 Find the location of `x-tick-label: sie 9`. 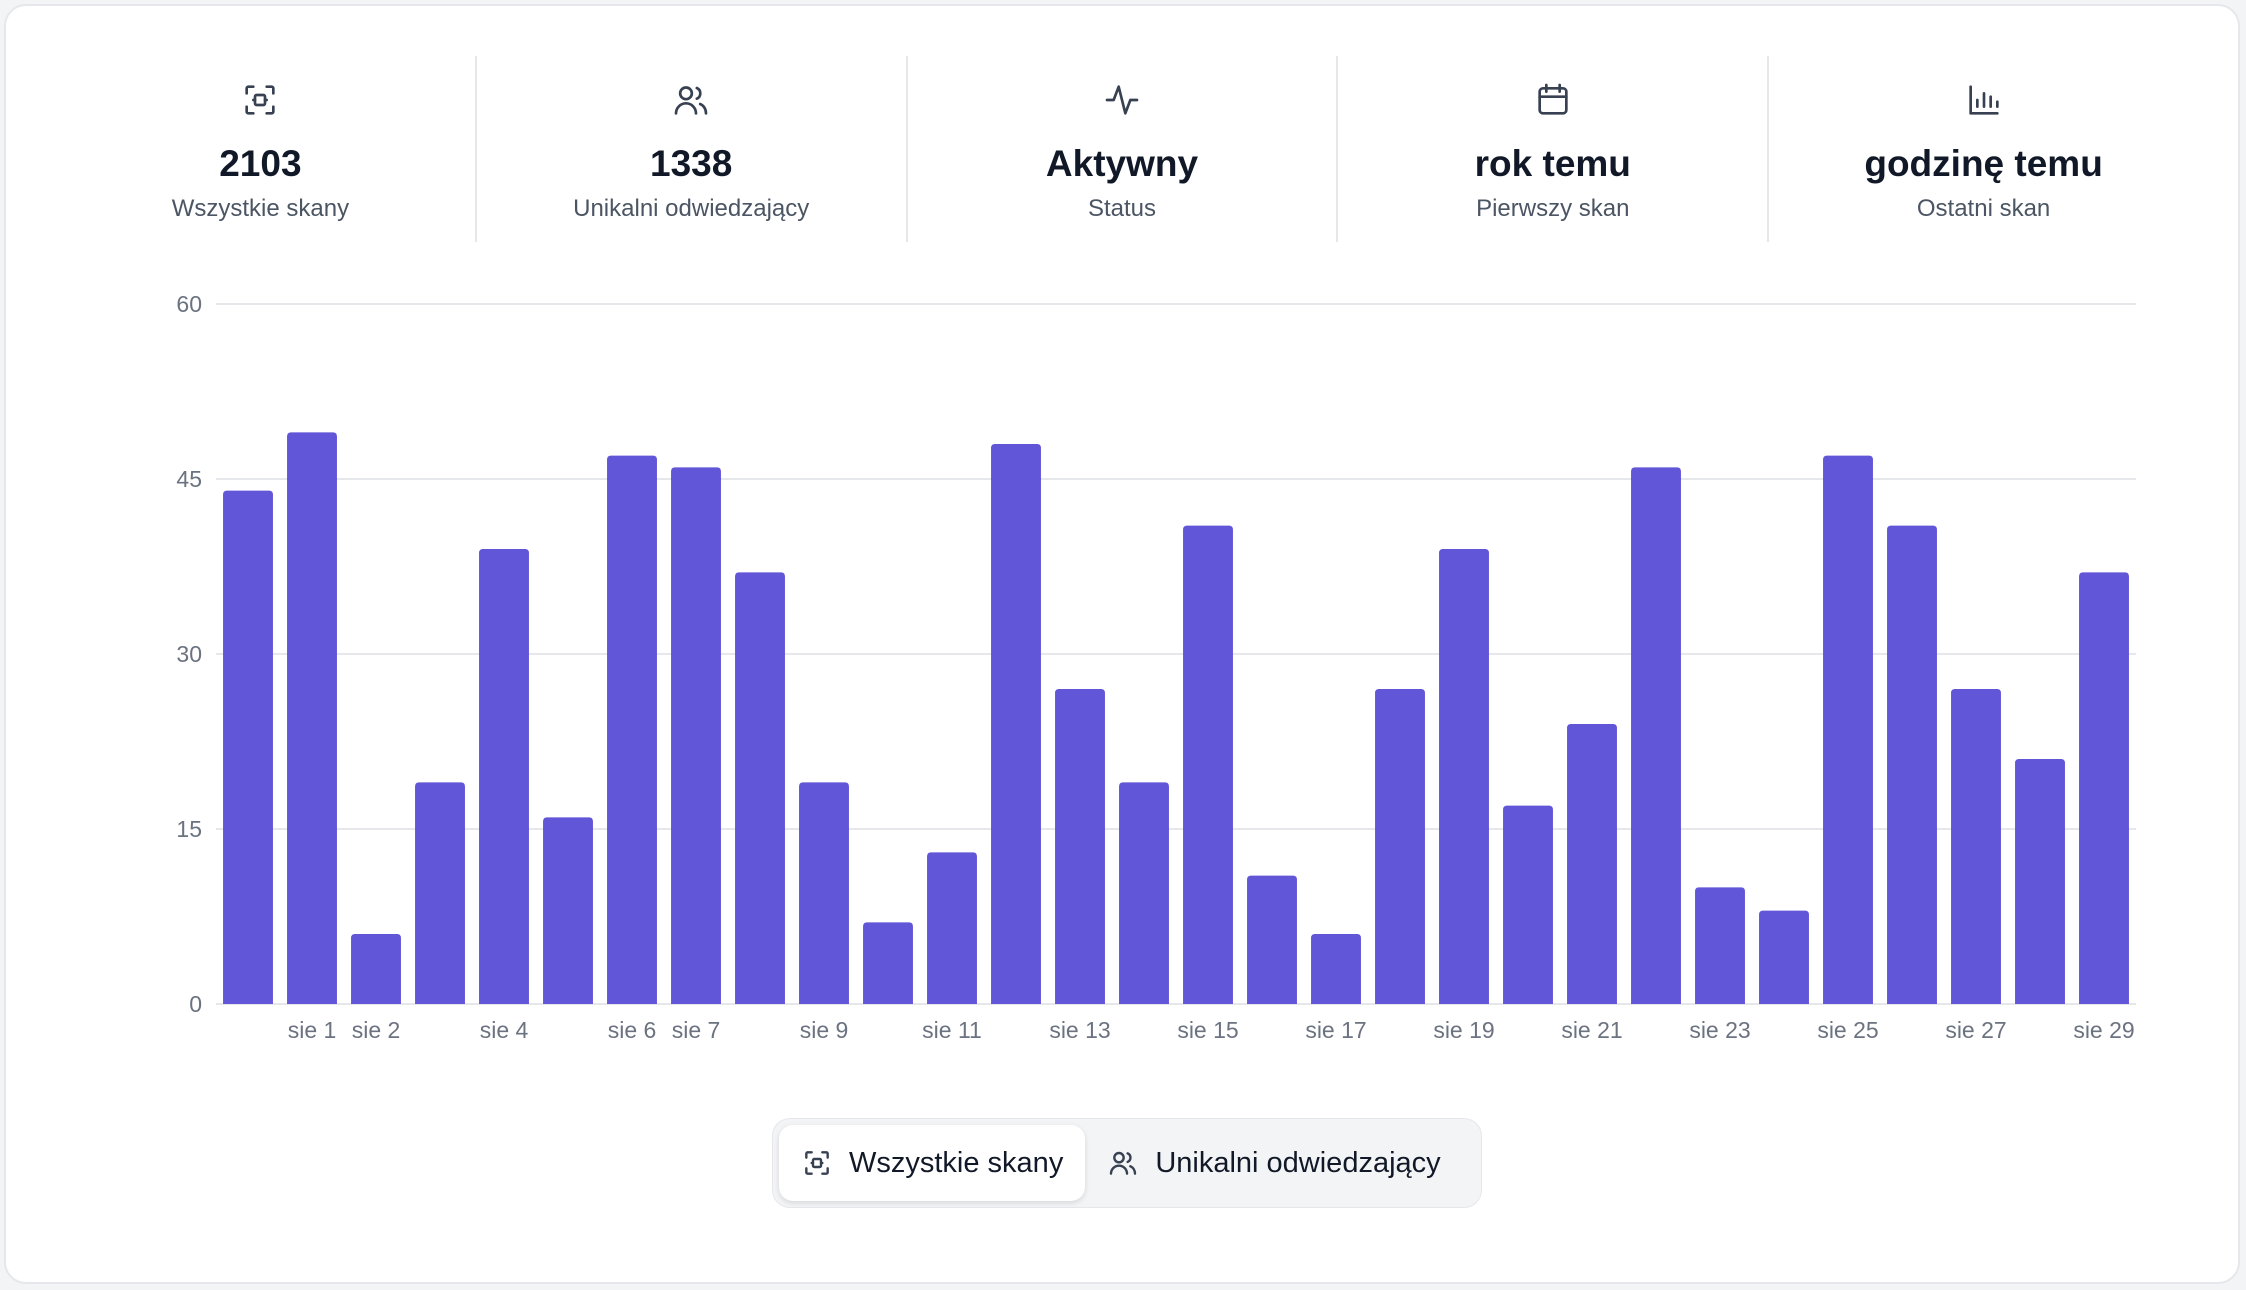

x-tick-label: sie 9 is located at coordinates (824, 1030).